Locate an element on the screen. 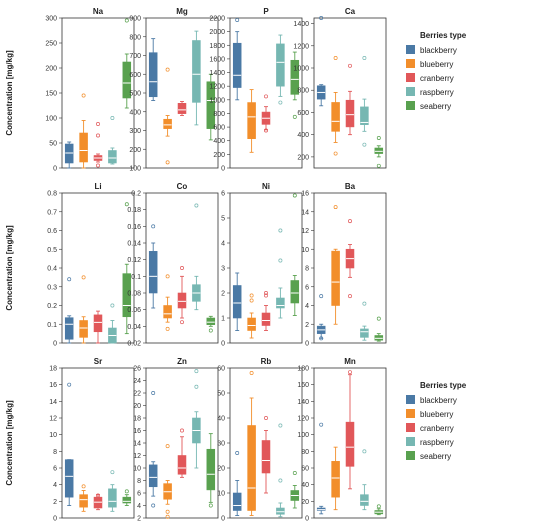 The image size is (550, 532). y-tick-label: 2 is located at coordinates (307, 325).